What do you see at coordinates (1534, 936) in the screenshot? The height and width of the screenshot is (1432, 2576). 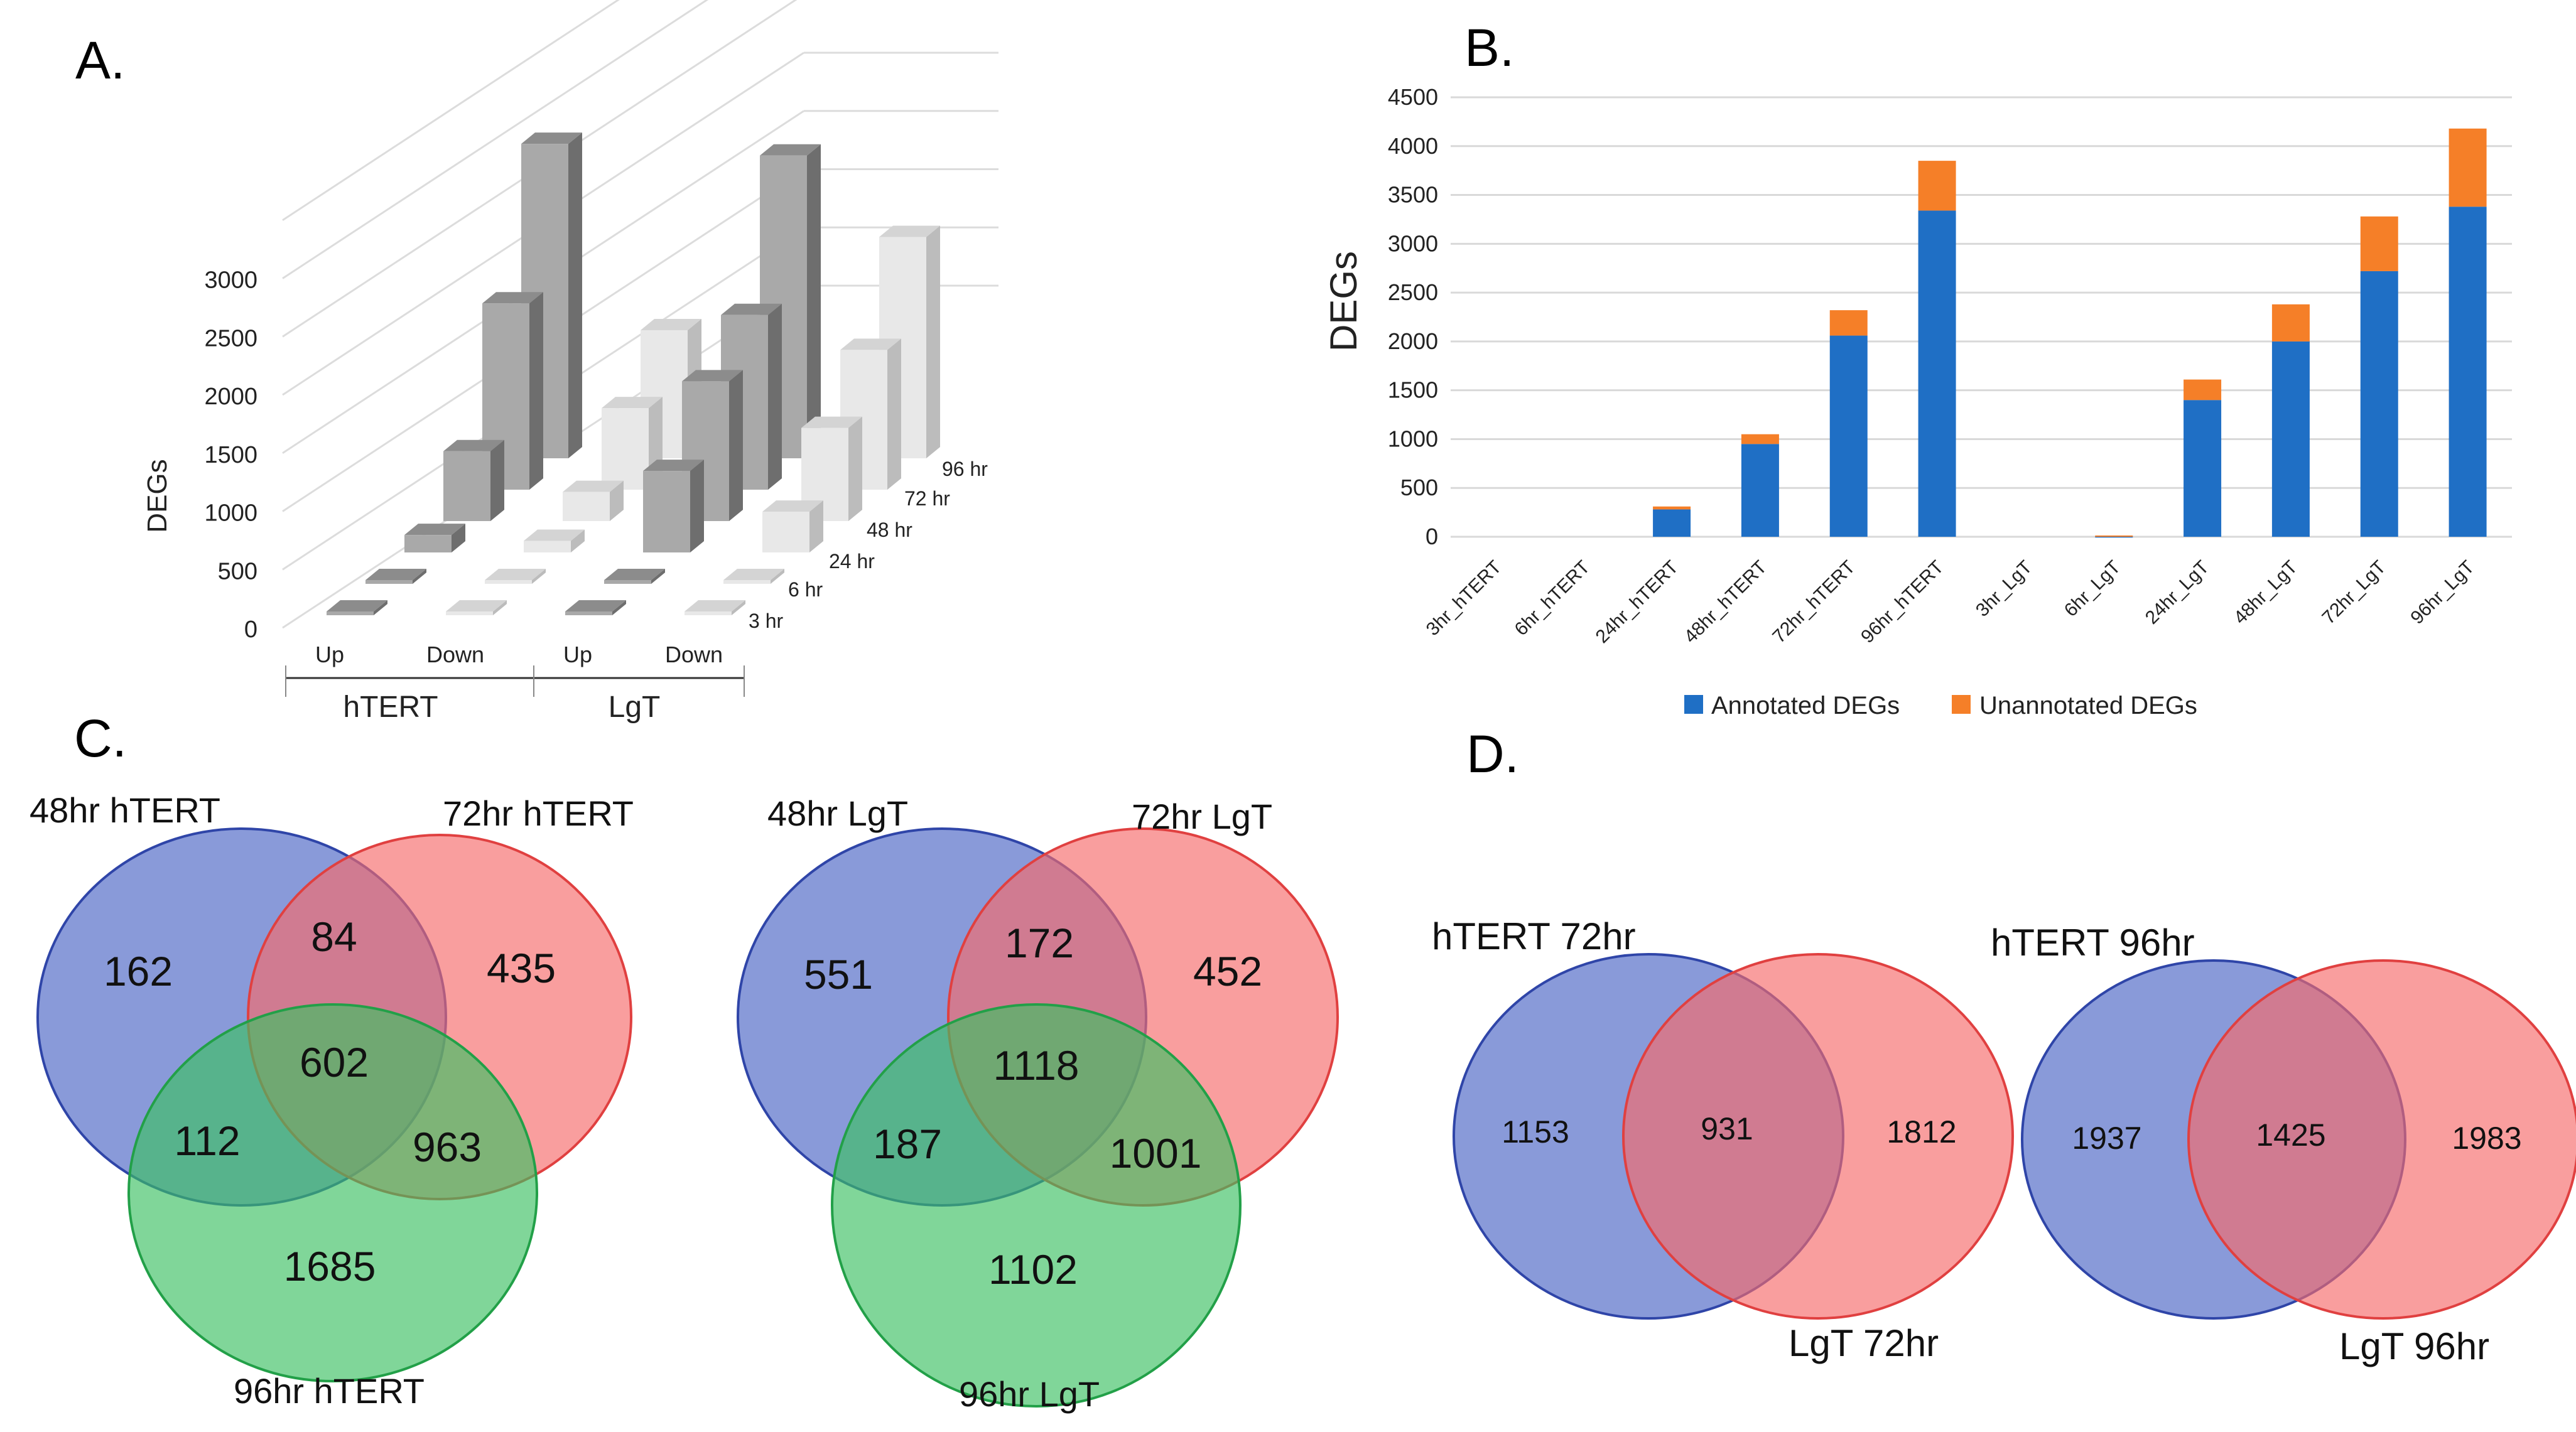 I see `venn-d1-label-a: hTERT 72hr` at bounding box center [1534, 936].